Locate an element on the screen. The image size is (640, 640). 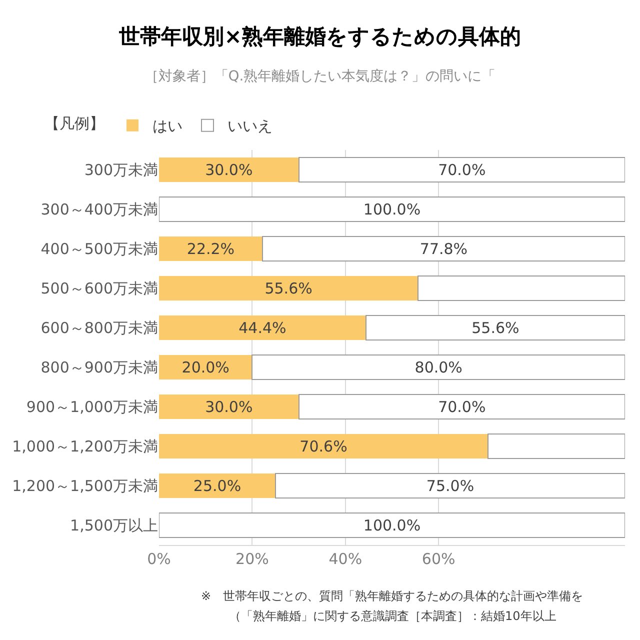
data-label: 20.0% is located at coordinates (206, 367).